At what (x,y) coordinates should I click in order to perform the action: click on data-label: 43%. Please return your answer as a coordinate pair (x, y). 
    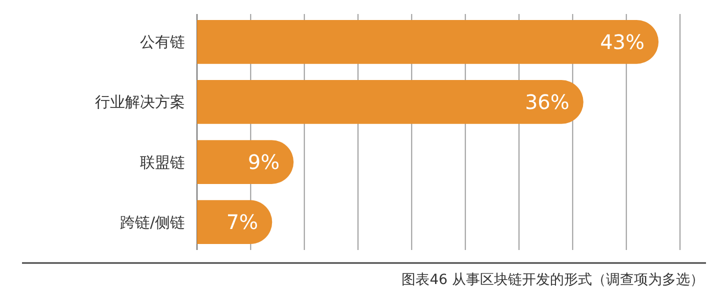
    Looking at the image, I should click on (622, 42).